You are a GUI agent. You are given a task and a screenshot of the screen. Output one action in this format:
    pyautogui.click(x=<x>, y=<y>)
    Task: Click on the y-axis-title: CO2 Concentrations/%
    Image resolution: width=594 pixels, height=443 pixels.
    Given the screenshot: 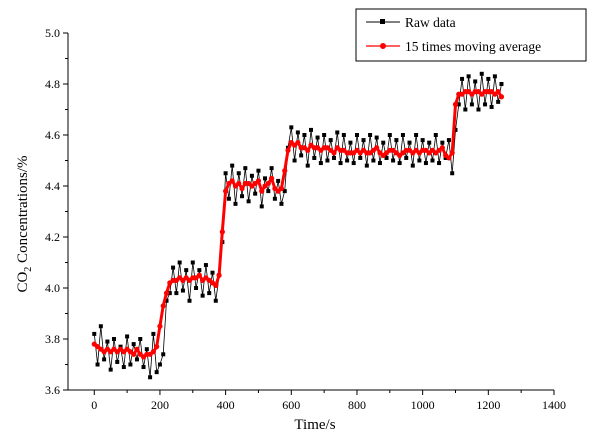 What is the action you would take?
    pyautogui.click(x=24, y=223)
    